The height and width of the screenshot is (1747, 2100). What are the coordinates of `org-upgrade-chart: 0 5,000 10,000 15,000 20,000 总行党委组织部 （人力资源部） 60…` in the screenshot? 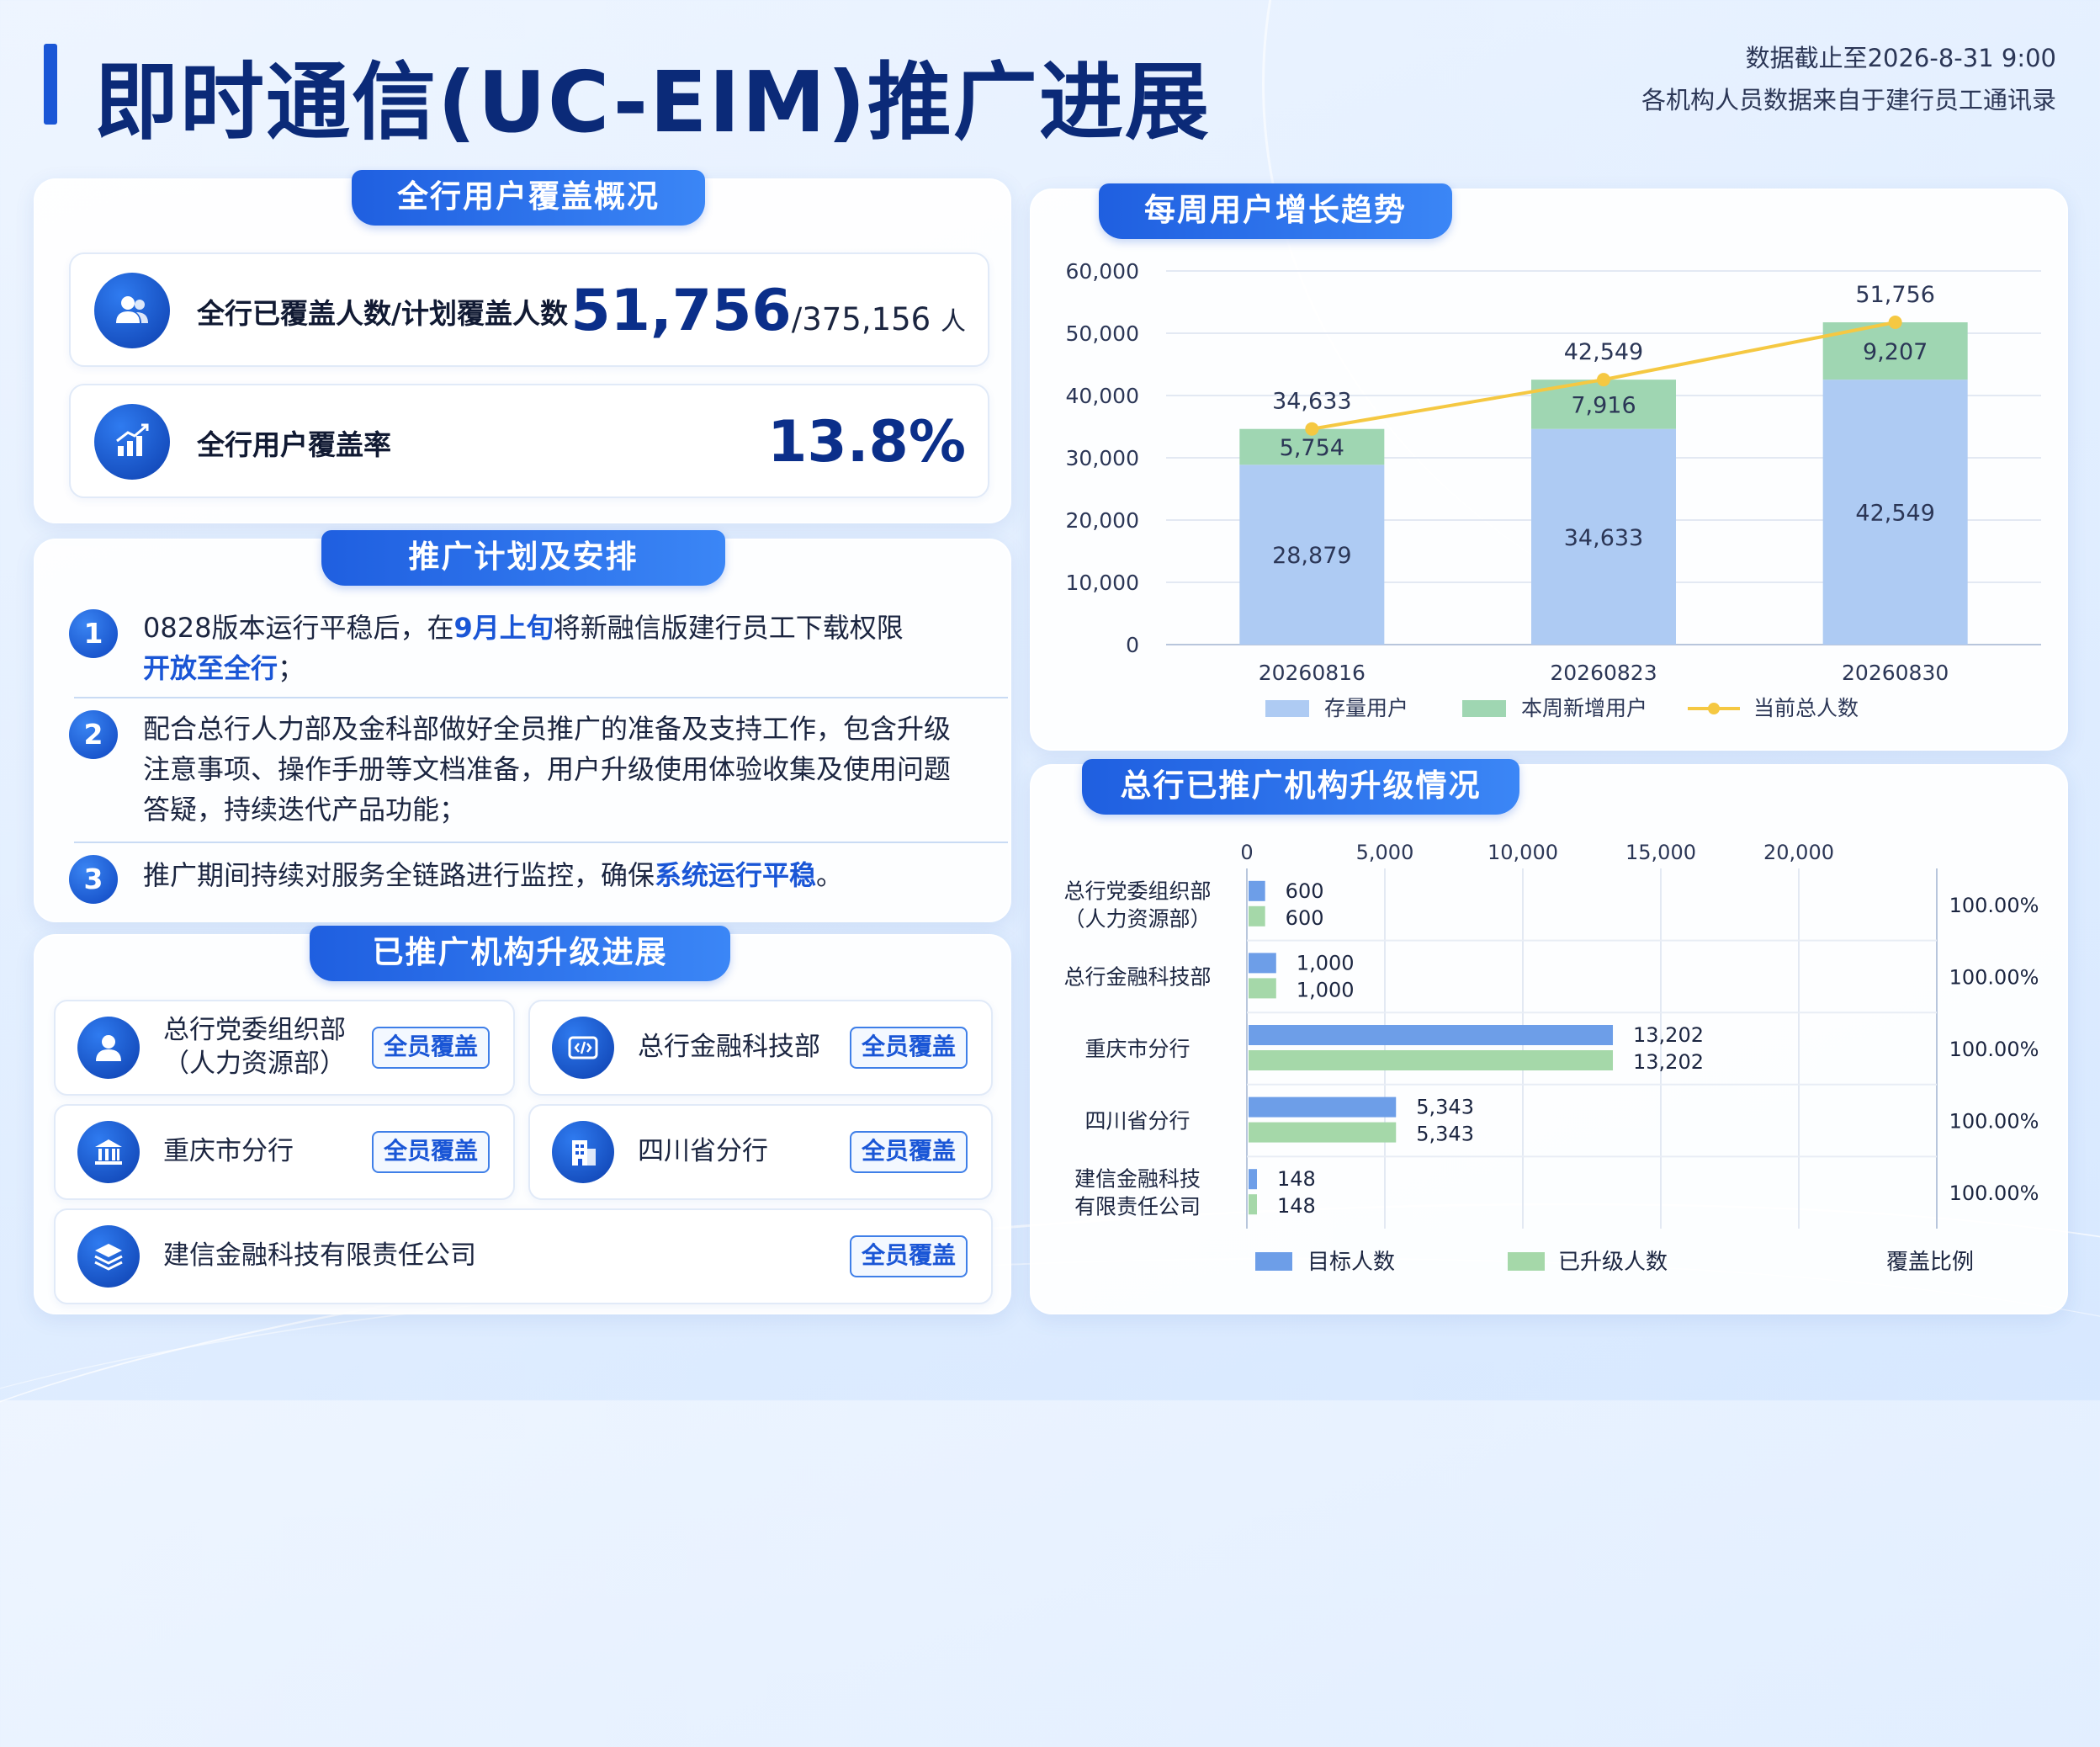 It's located at (1551, 1058).